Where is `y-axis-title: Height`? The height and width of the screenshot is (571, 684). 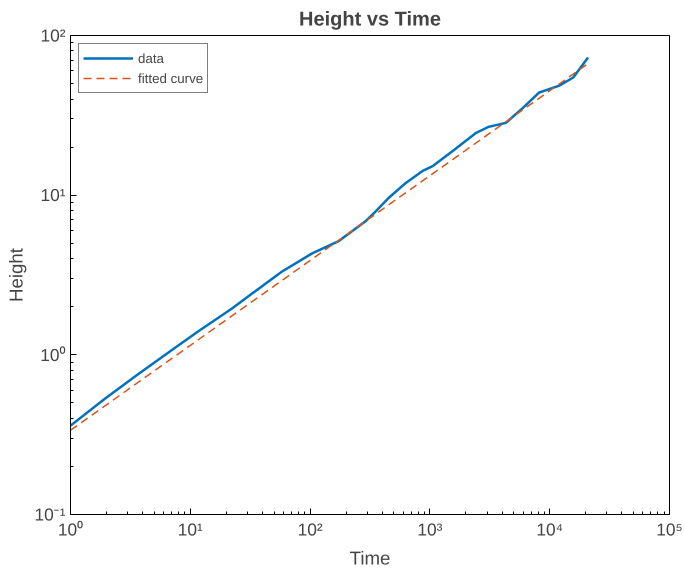
y-axis-title: Height is located at coordinates (15, 274).